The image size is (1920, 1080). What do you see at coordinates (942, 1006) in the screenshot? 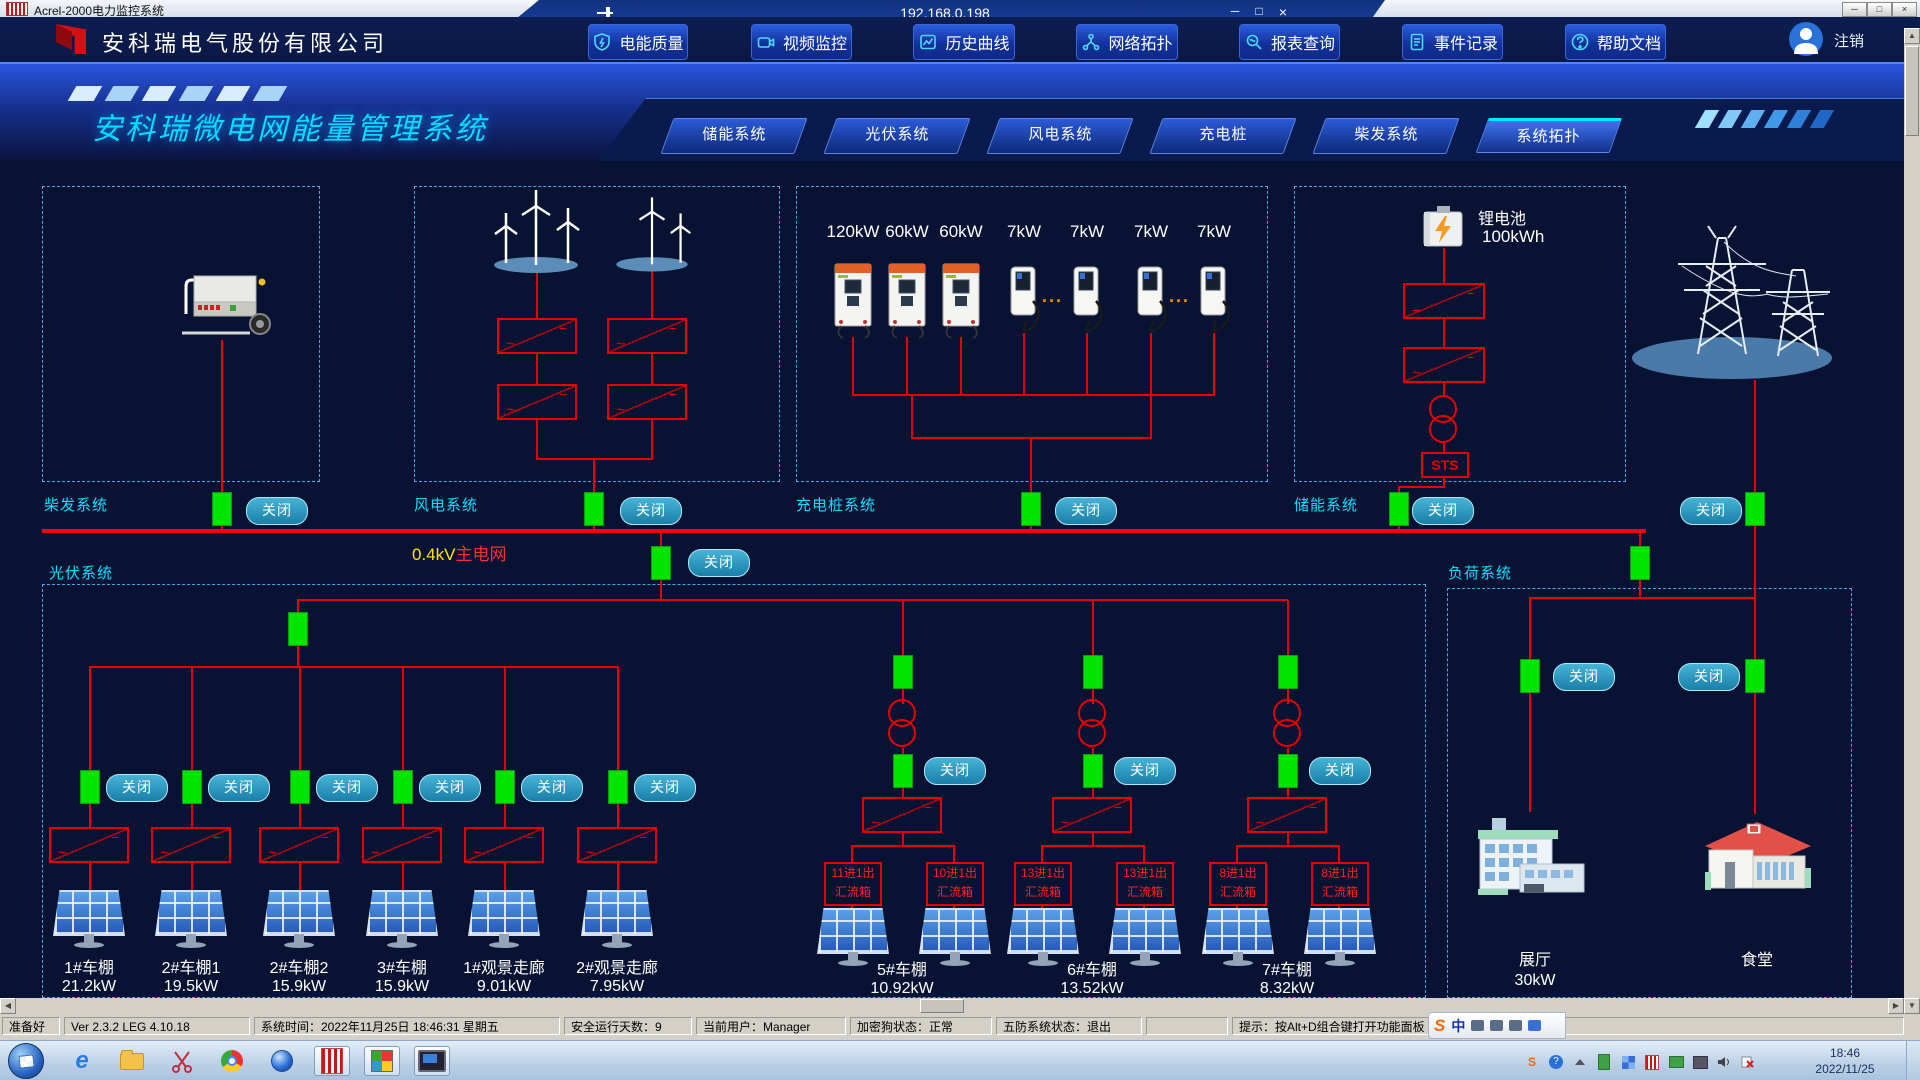
I see `horizontal-scroll-thumb` at bounding box center [942, 1006].